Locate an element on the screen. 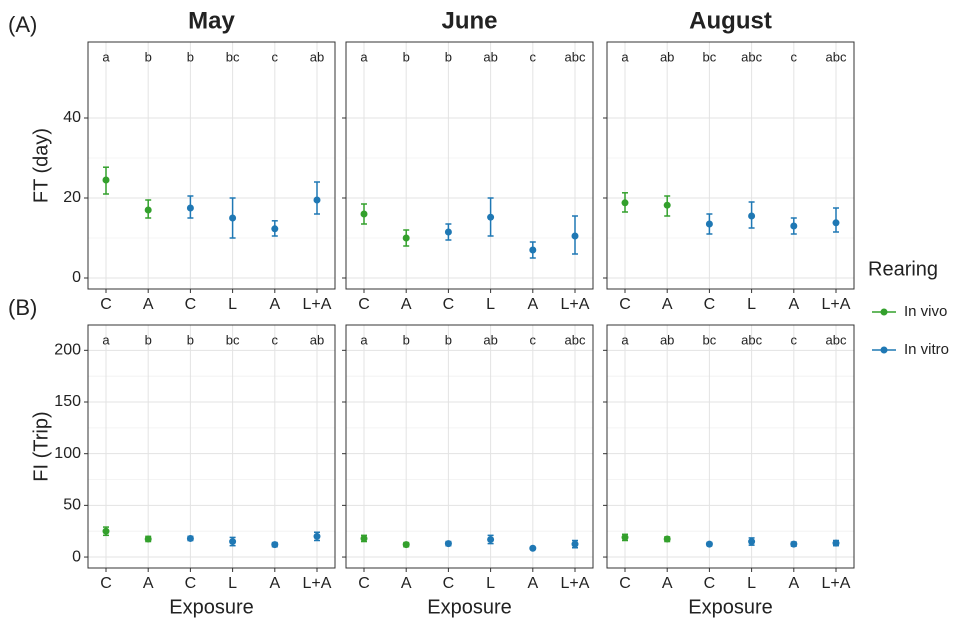  x-axis-title: Exposure is located at coordinates (211, 607).